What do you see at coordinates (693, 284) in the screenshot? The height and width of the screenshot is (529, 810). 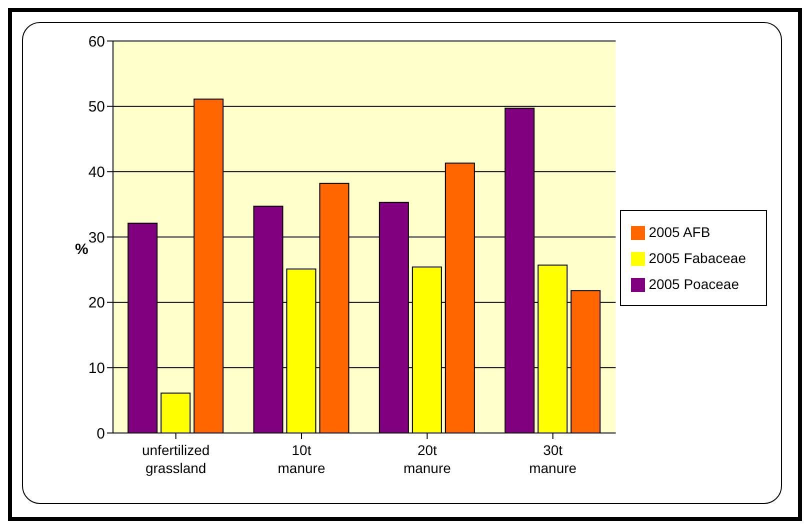 I see `legend-label: 2005 Poaceae` at bounding box center [693, 284].